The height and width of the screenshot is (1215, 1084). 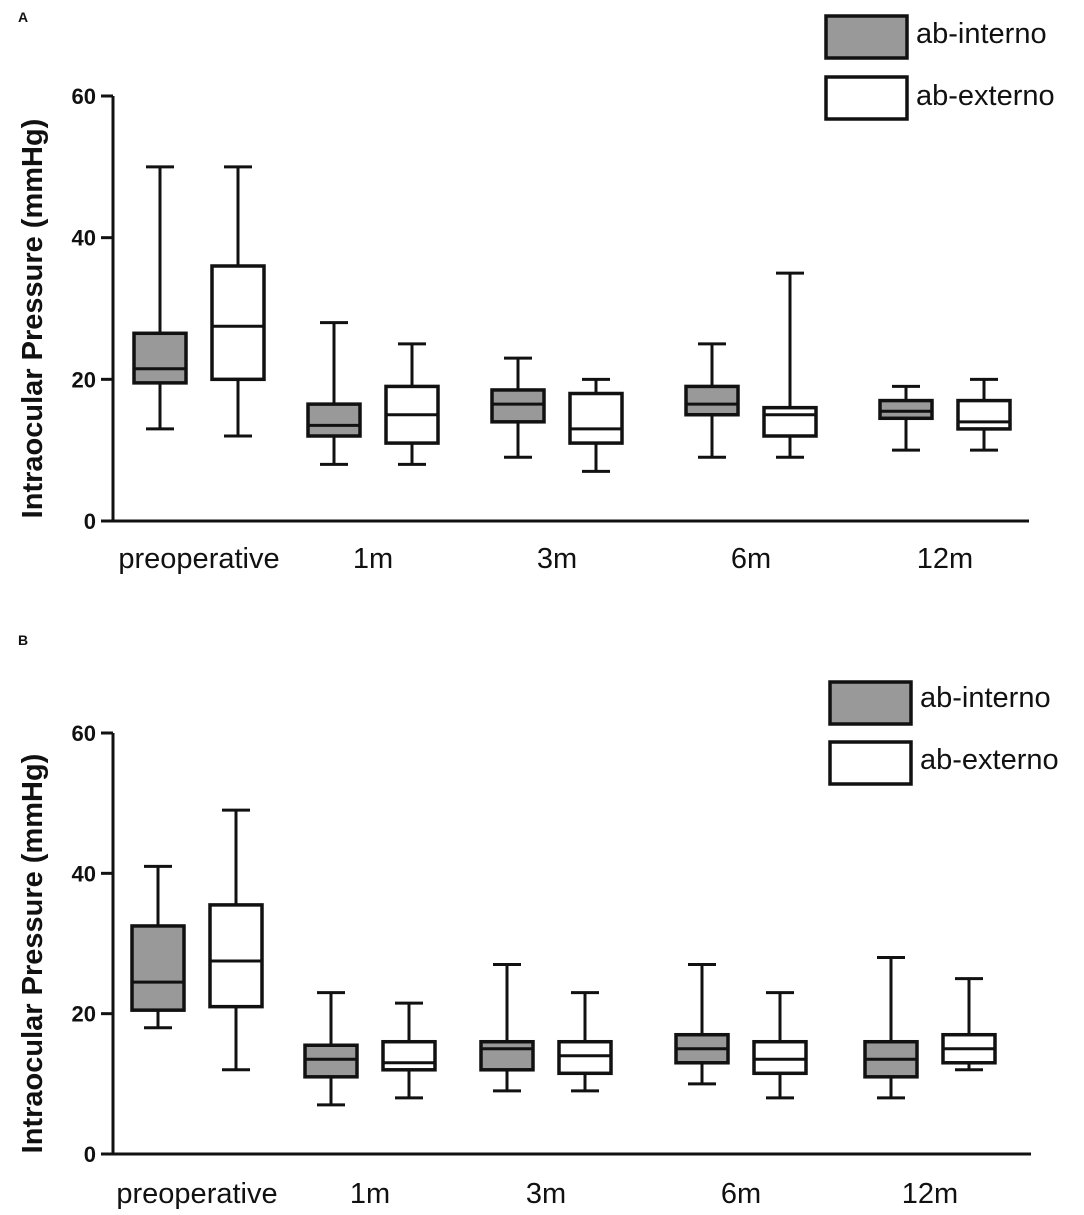 What do you see at coordinates (23, 17) in the screenshot?
I see `panel-label: A` at bounding box center [23, 17].